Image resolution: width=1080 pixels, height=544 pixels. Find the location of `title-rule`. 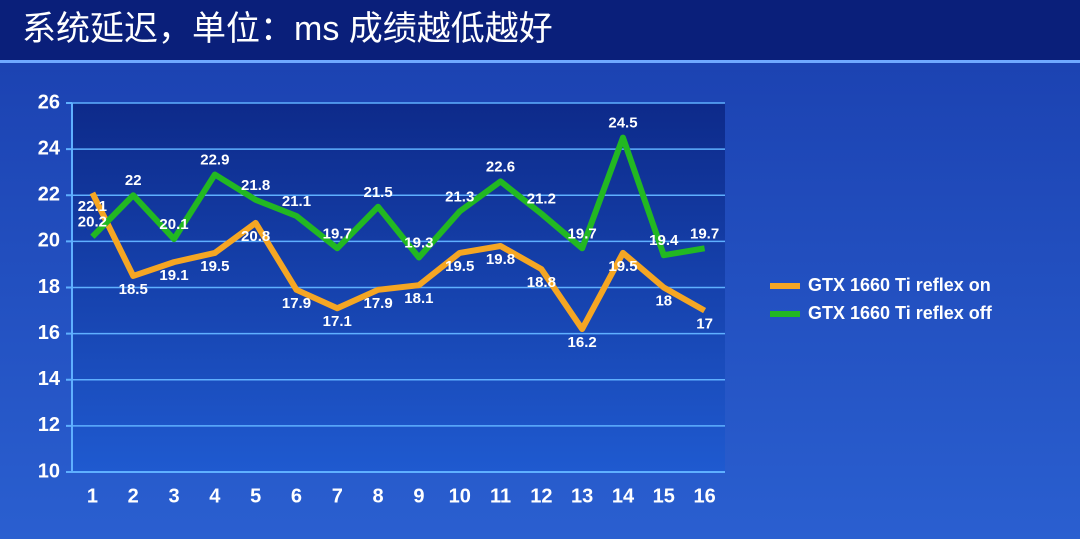

title-rule is located at coordinates (540, 61).